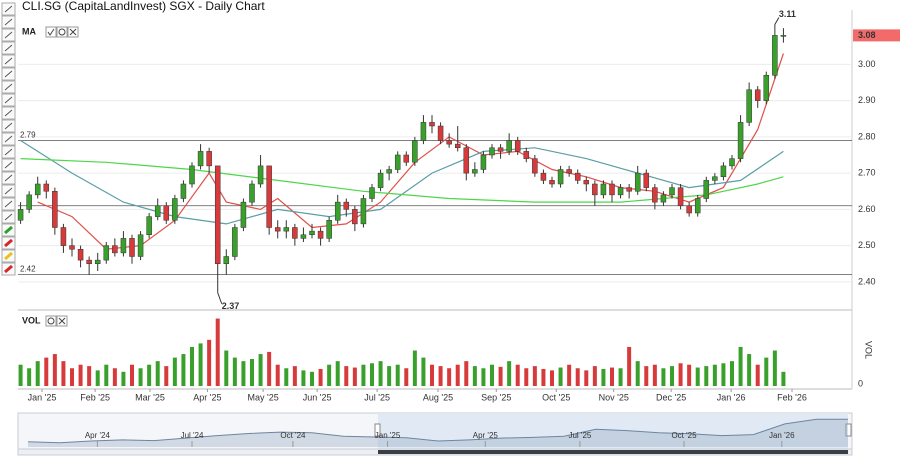 This screenshot has width=900, height=457. Describe the element at coordinates (51, 32) in the screenshot. I see `check-button` at that location.